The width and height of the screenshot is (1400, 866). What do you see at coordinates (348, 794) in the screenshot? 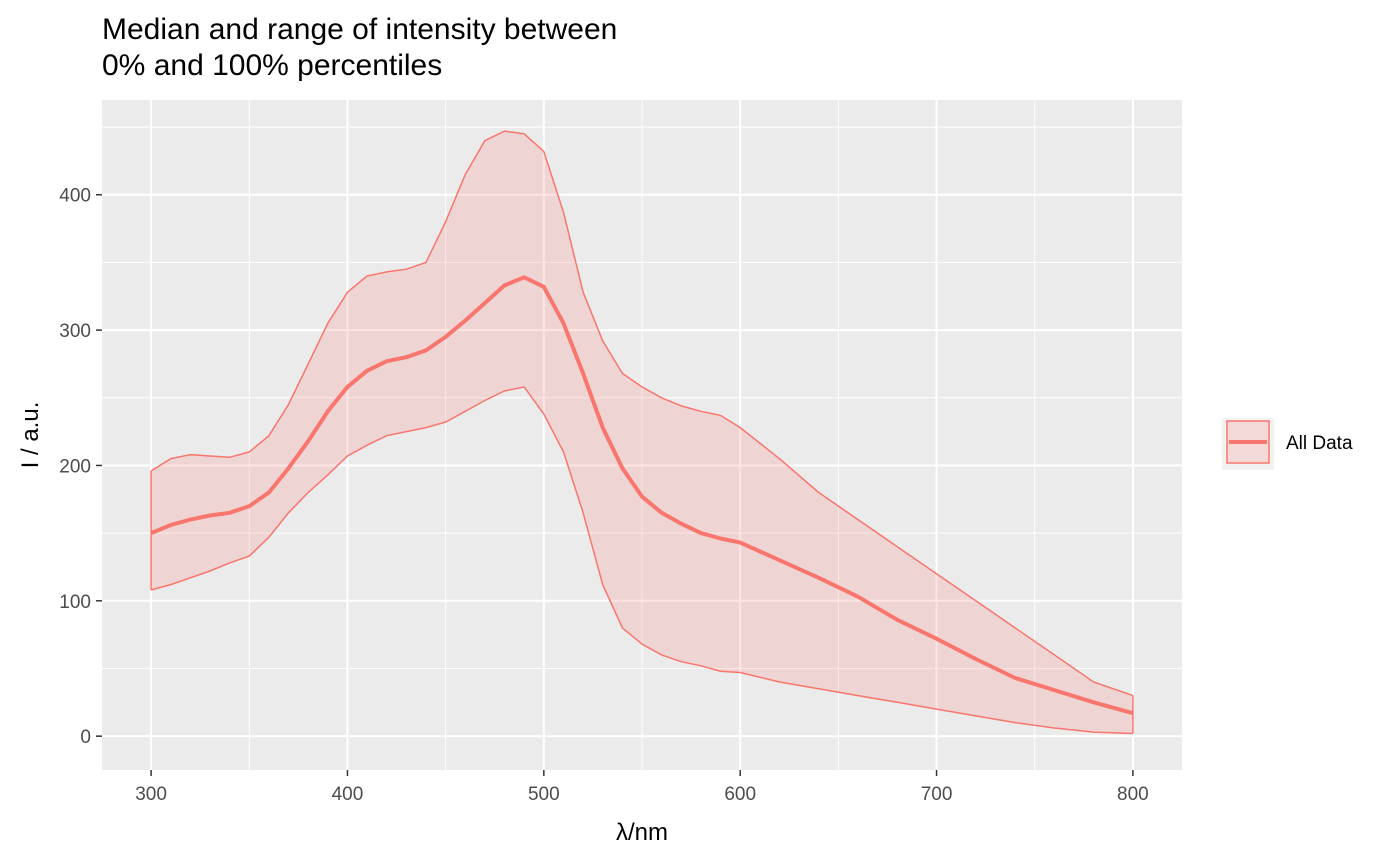
I see `x-tick-label: 400` at bounding box center [348, 794].